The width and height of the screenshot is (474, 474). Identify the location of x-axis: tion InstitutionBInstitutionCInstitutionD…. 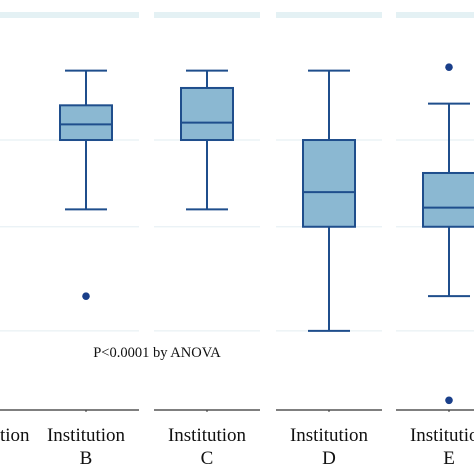
(237, 439).